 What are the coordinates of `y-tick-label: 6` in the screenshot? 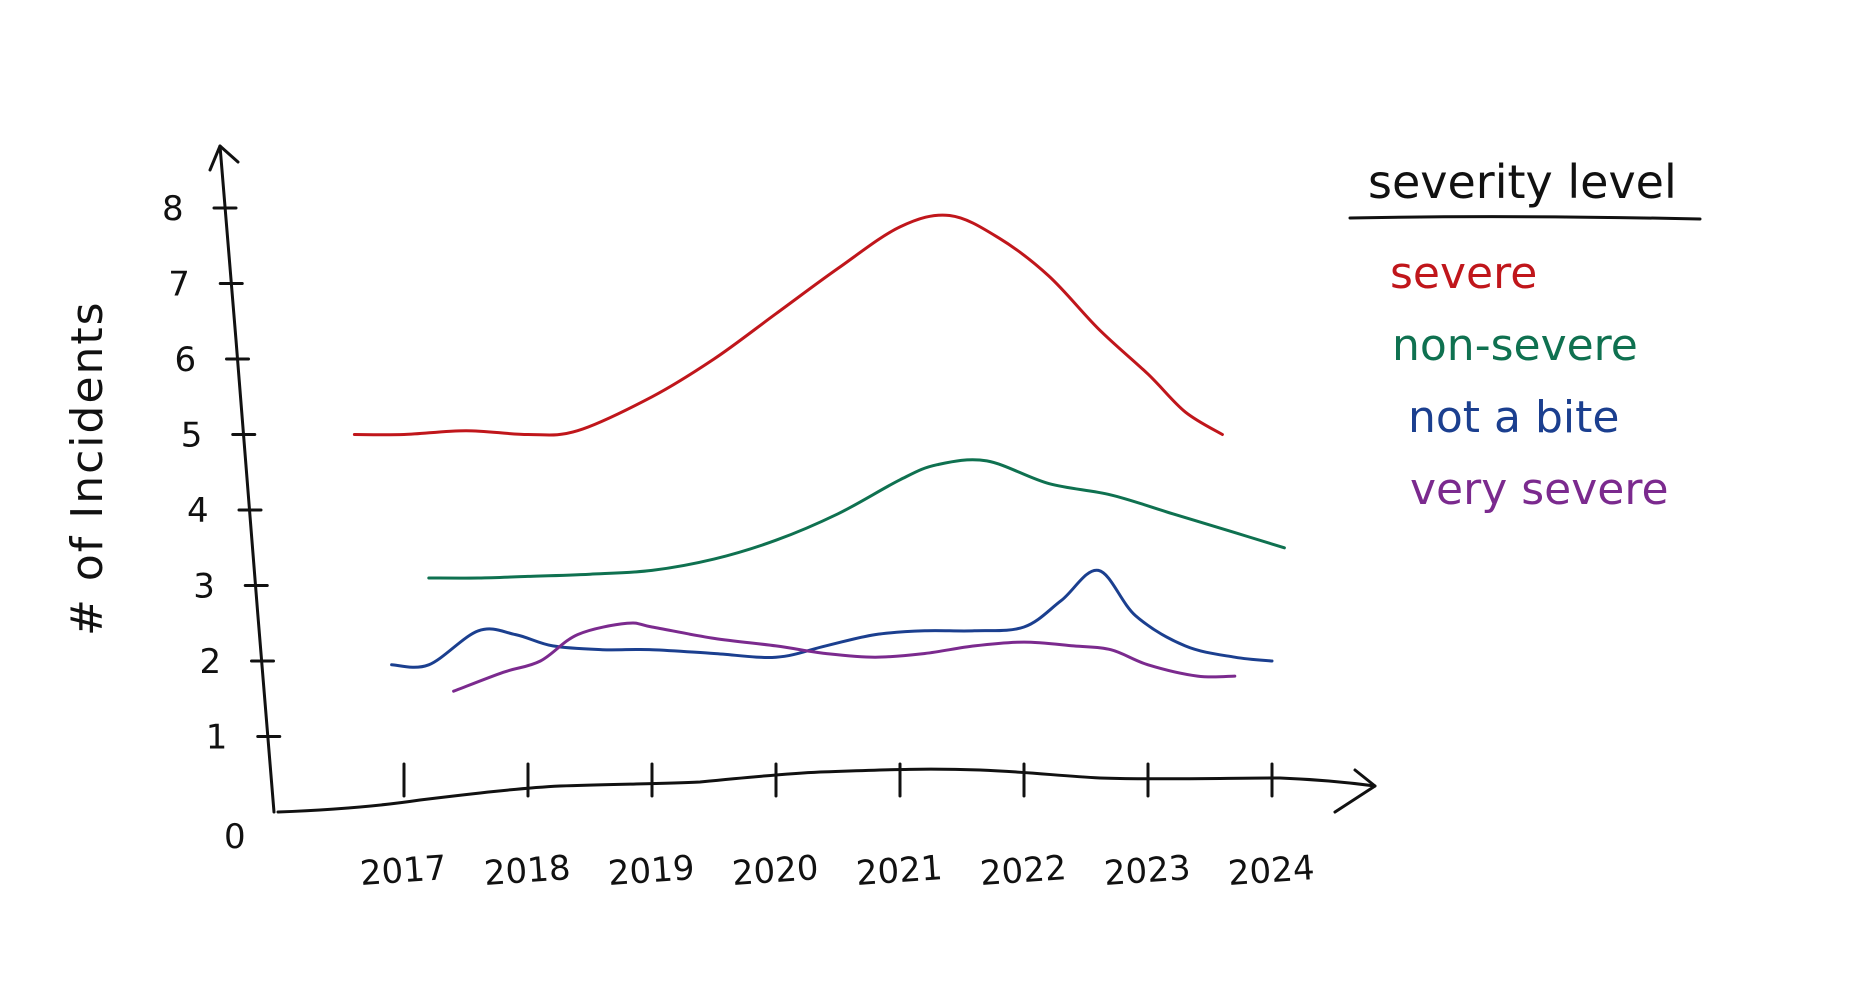 It's located at (186, 360).